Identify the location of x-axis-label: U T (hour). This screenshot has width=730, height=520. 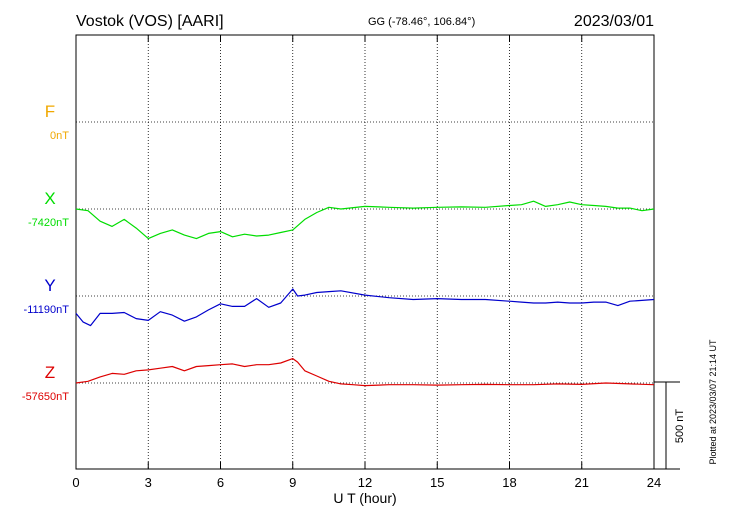
(364, 498).